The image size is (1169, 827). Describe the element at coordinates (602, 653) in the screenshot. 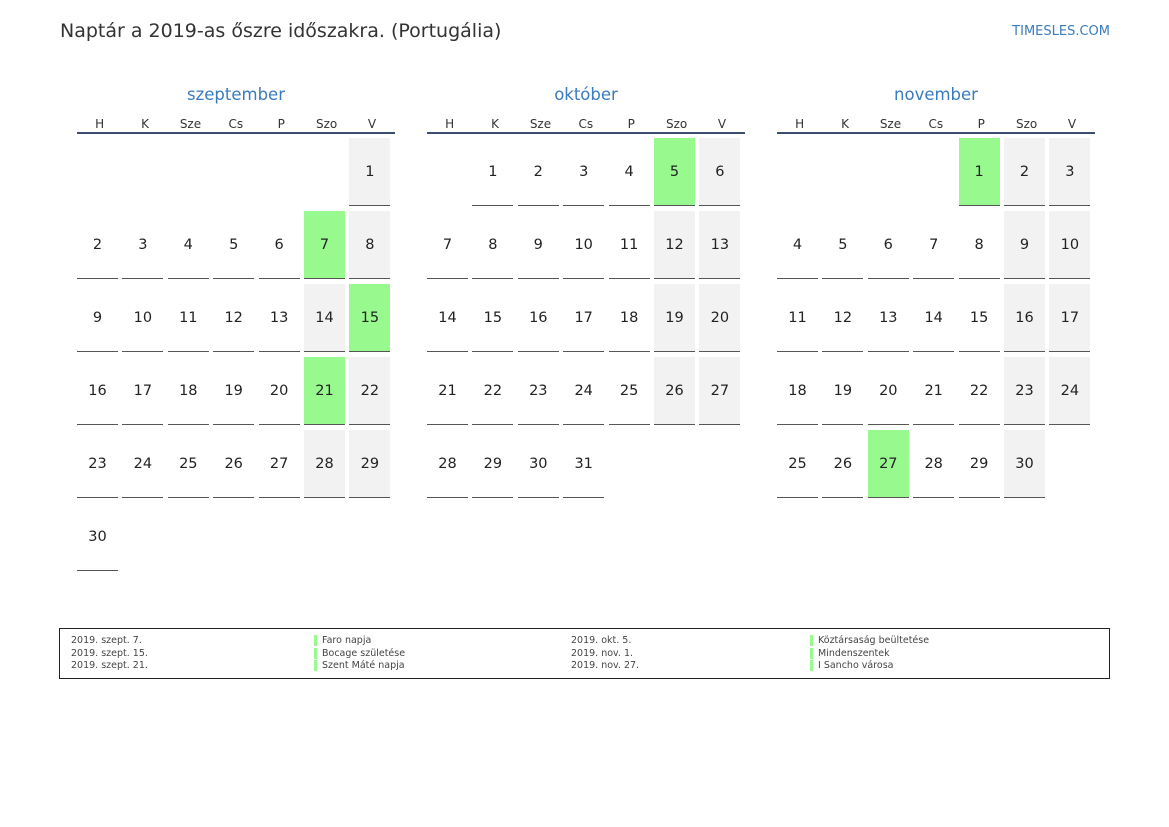

I see `legend-date: 2019. nov. 1.` at that location.